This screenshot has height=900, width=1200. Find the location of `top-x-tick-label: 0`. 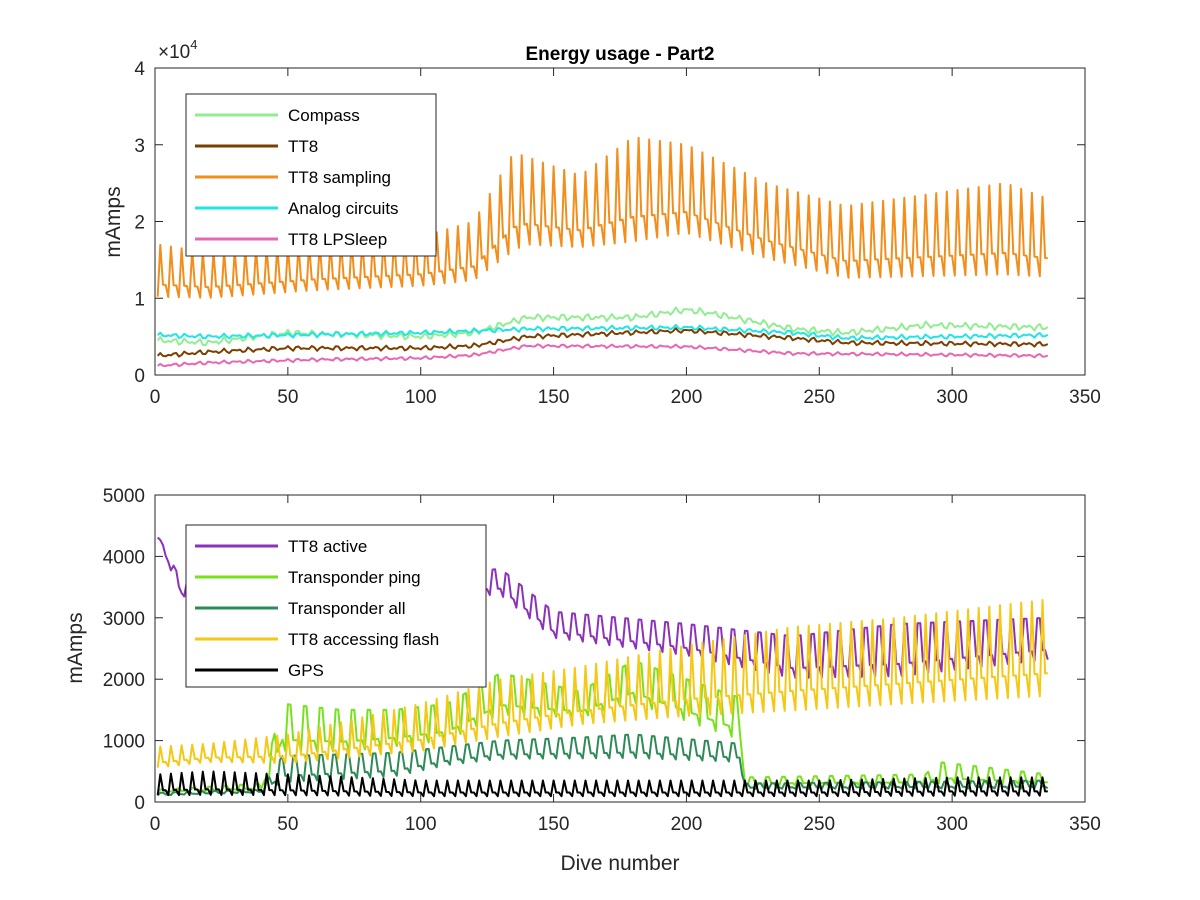

top-x-tick-label: 0 is located at coordinates (155, 397).